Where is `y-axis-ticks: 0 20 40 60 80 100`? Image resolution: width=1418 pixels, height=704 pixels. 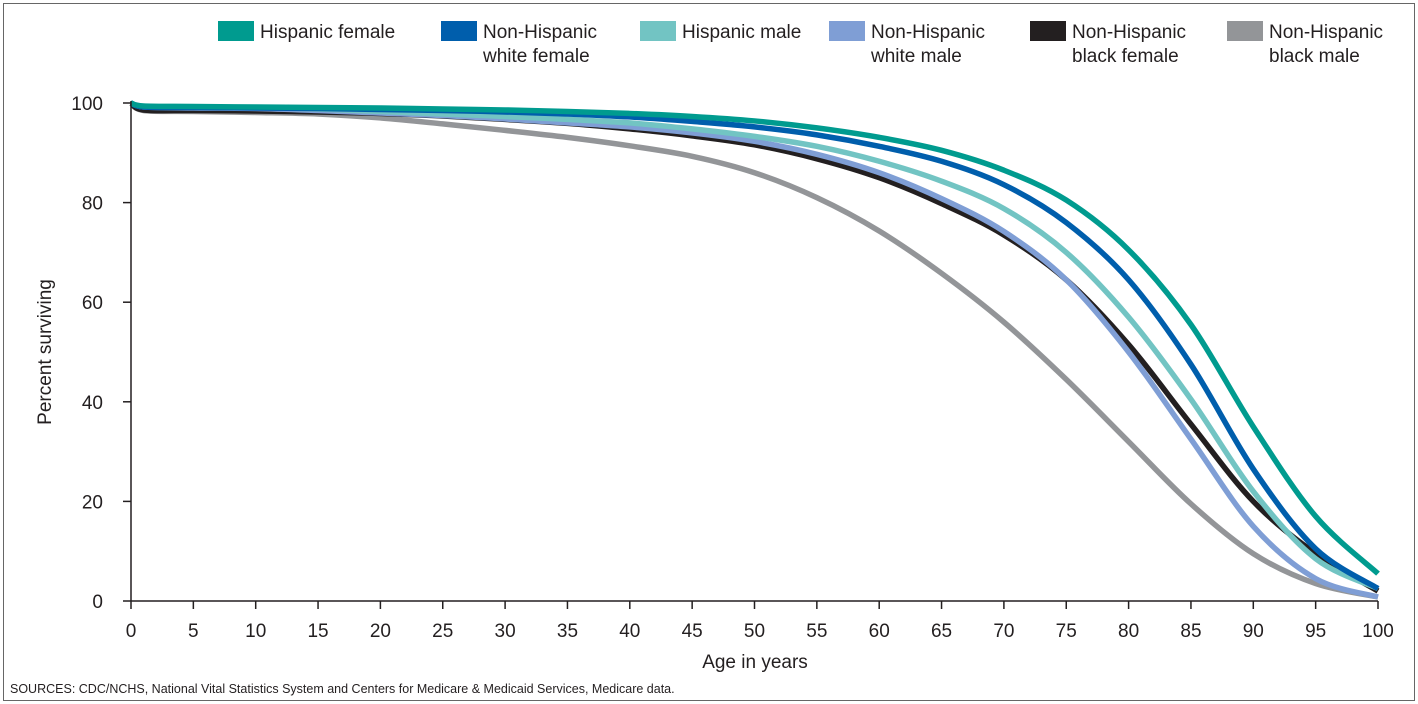
y-axis-ticks: 0 20 40 60 80 100 is located at coordinates (101, 353).